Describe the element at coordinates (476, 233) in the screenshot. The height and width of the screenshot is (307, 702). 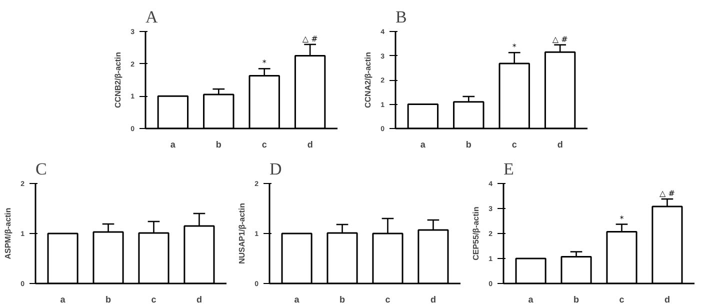
I see `y-axis-title: CEP55/β-actin` at that location.